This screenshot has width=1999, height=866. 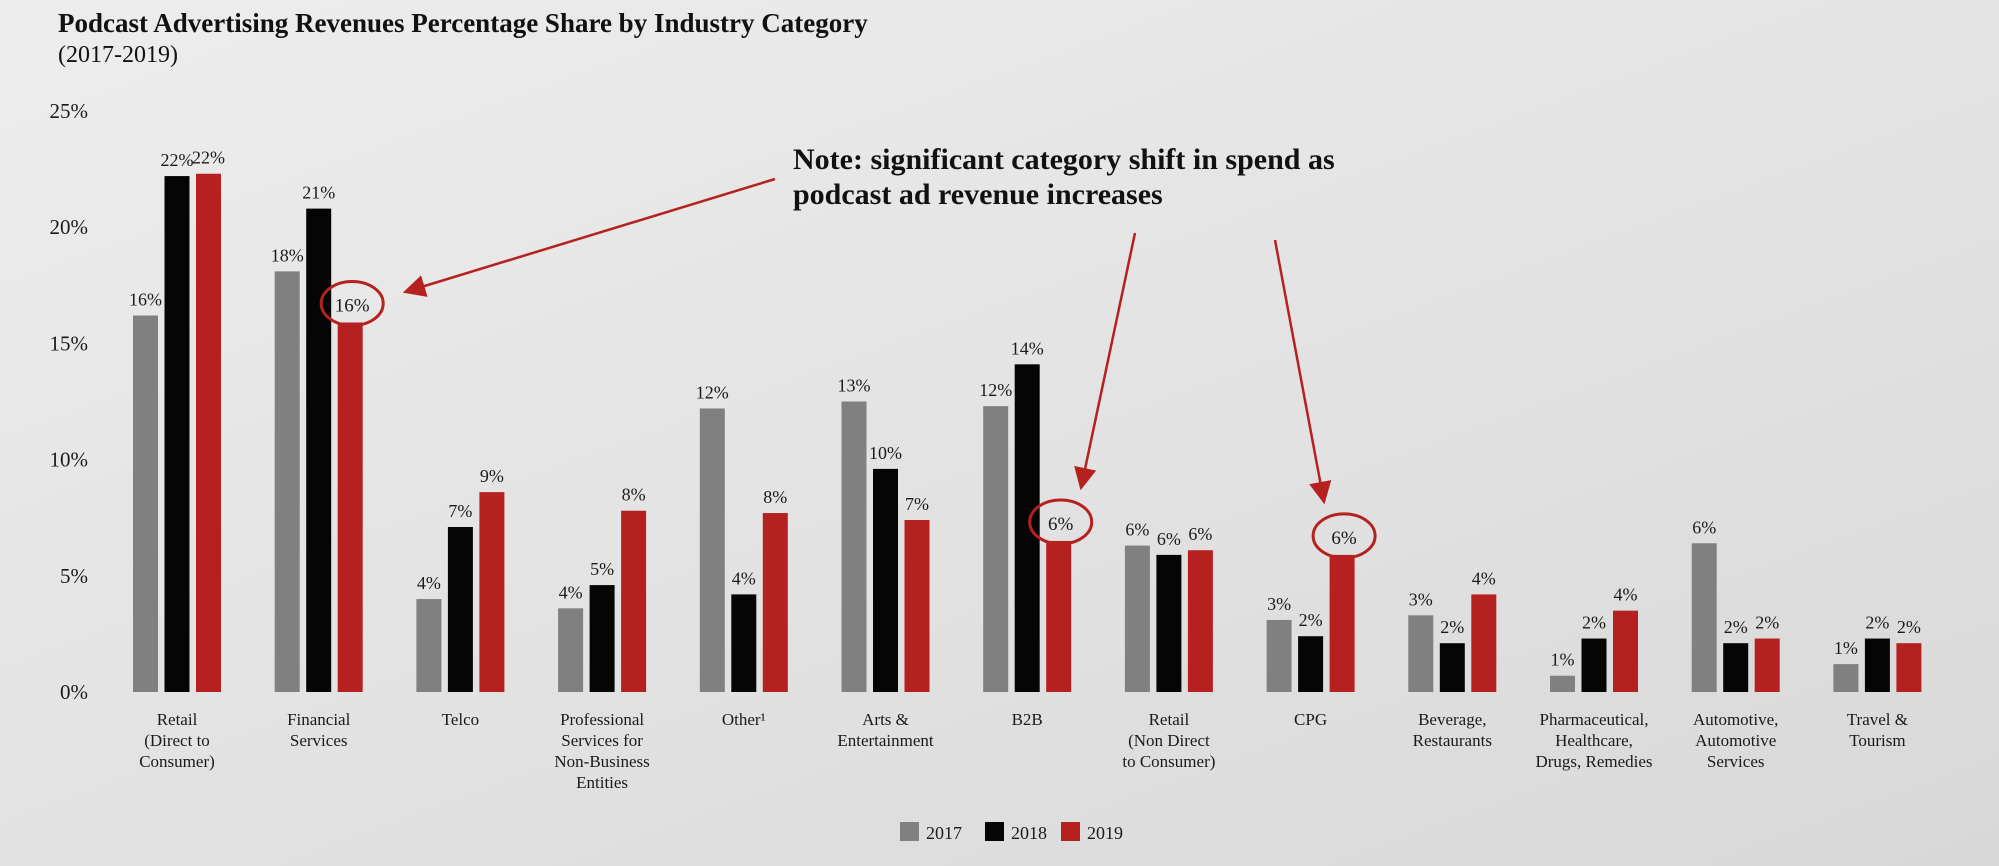 I want to click on value-label: 5%, so click(x=602, y=569).